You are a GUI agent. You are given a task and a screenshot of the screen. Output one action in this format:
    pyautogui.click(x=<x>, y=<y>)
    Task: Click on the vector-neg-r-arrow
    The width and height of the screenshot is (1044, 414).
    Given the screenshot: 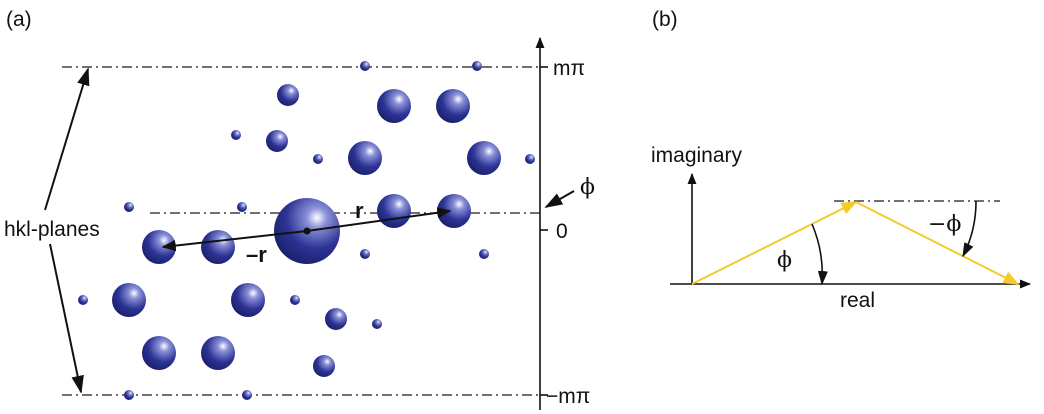 What is the action you would take?
    pyautogui.click(x=234, y=241)
    